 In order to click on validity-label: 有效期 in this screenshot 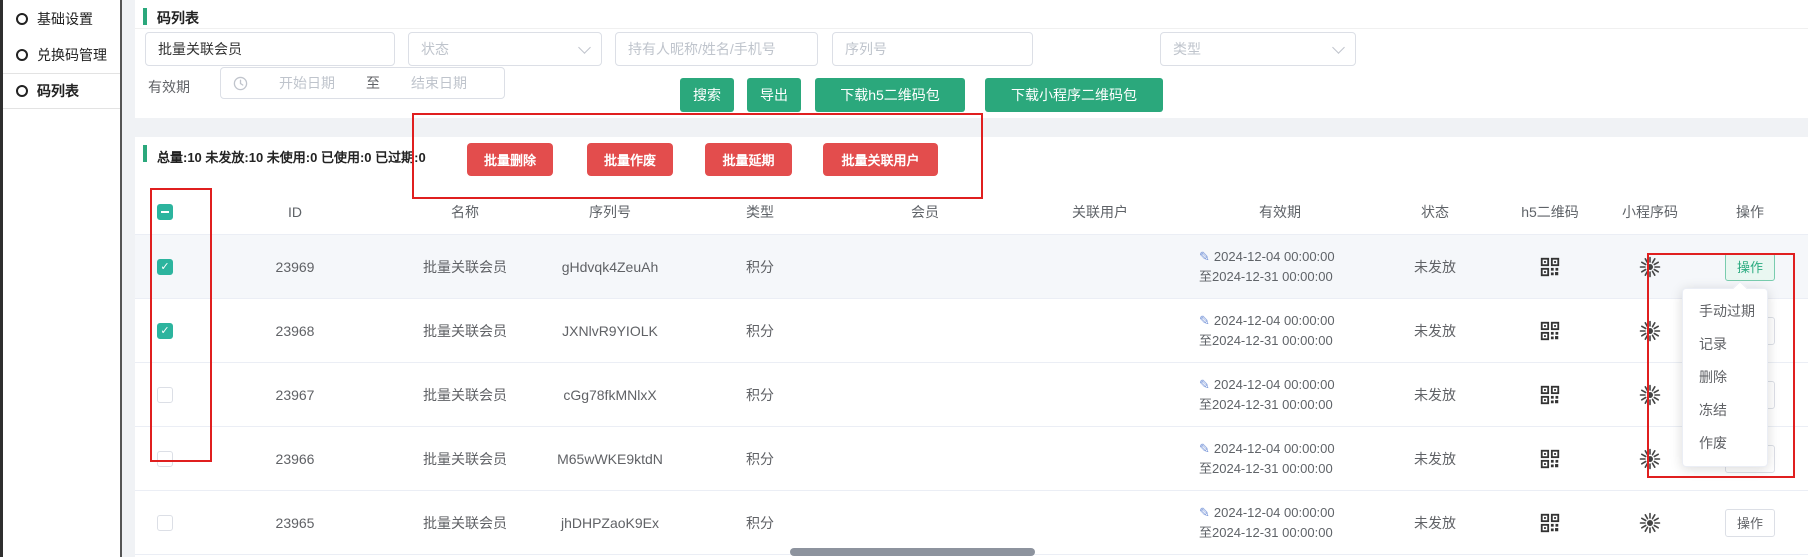, I will do `click(169, 87)`.